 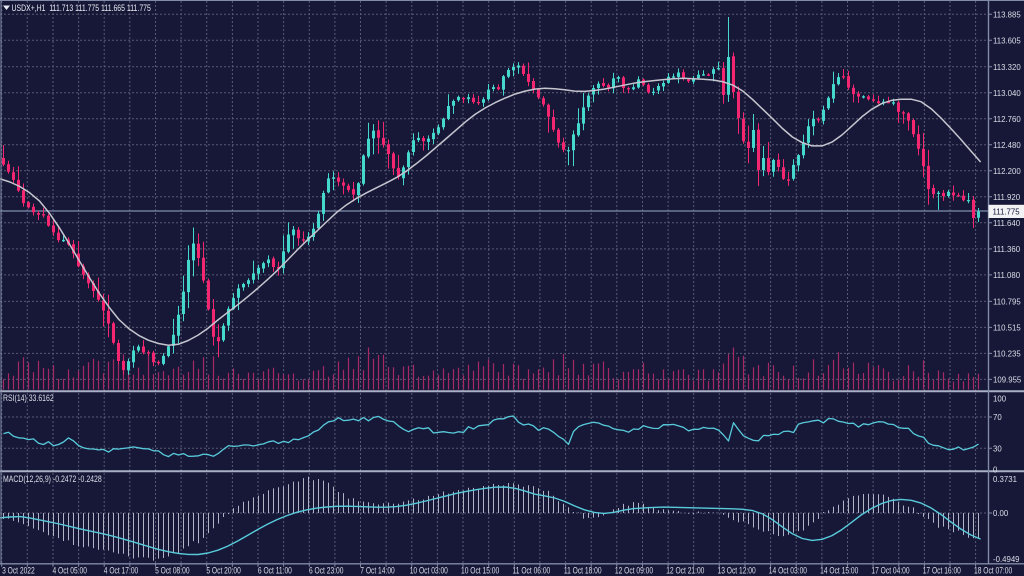 I want to click on svg-text: 12 Oct 21:00, so click(x=685, y=571).